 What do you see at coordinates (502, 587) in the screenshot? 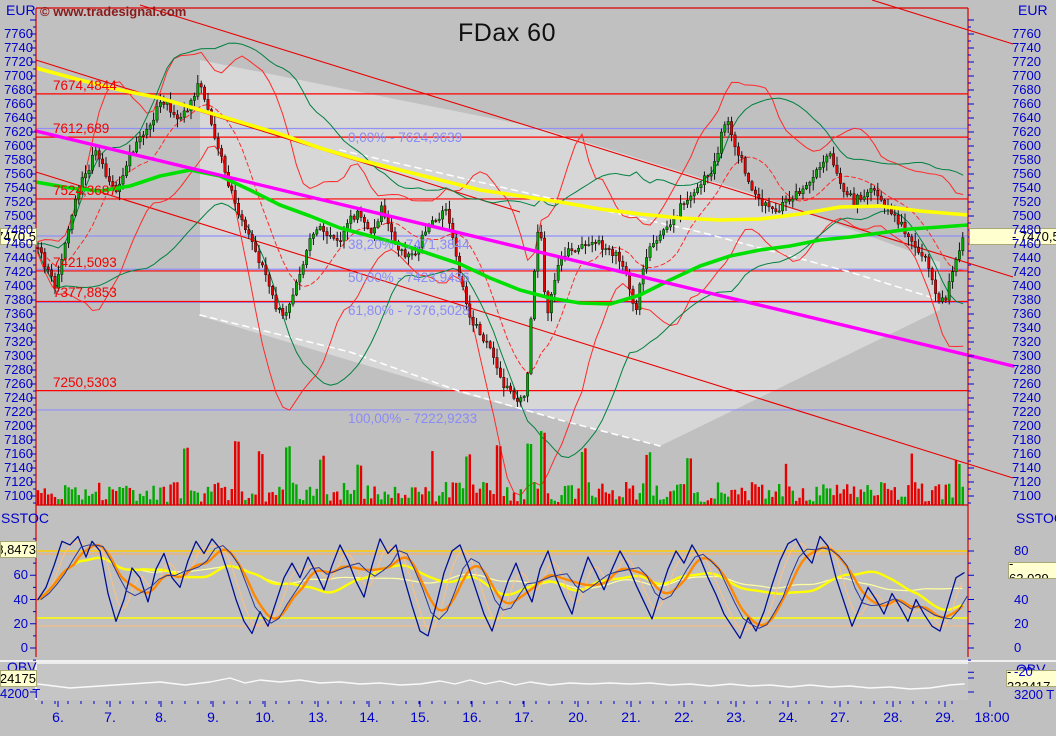
I see `sstoc-indicator-layer` at bounding box center [502, 587].